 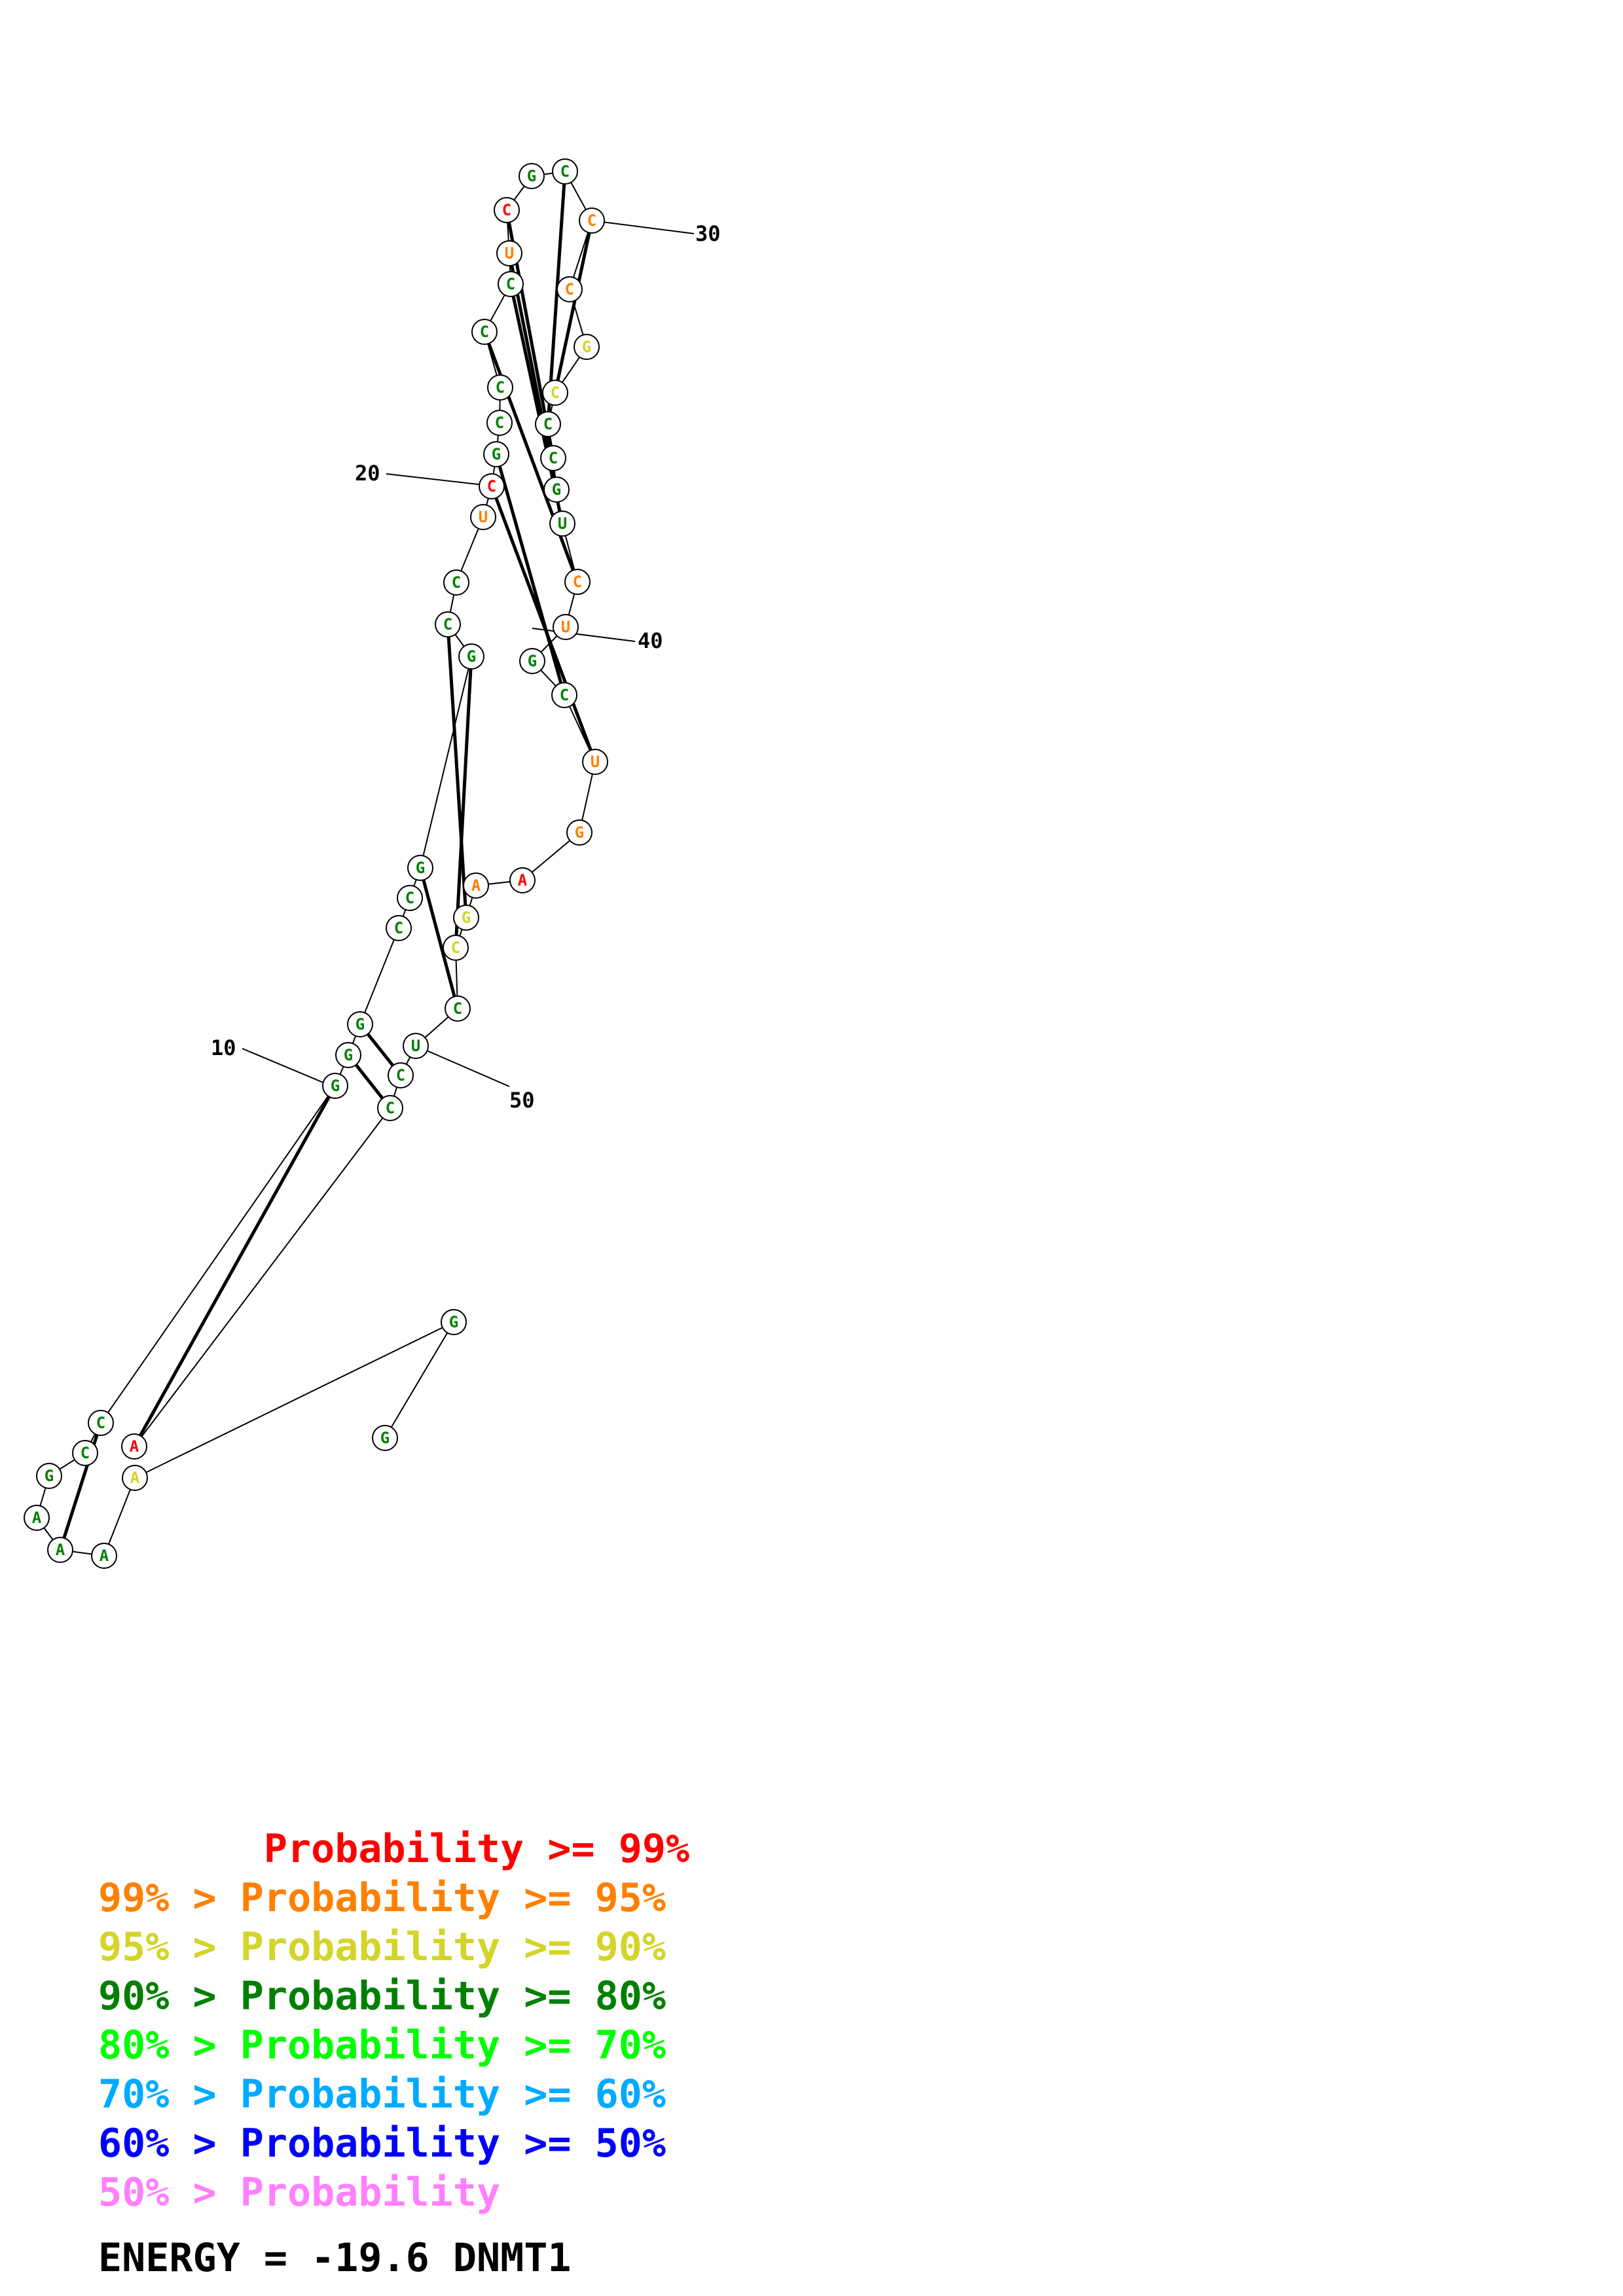 What do you see at coordinates (456, 948) in the screenshot?
I see `nucleotide-47: C` at bounding box center [456, 948].